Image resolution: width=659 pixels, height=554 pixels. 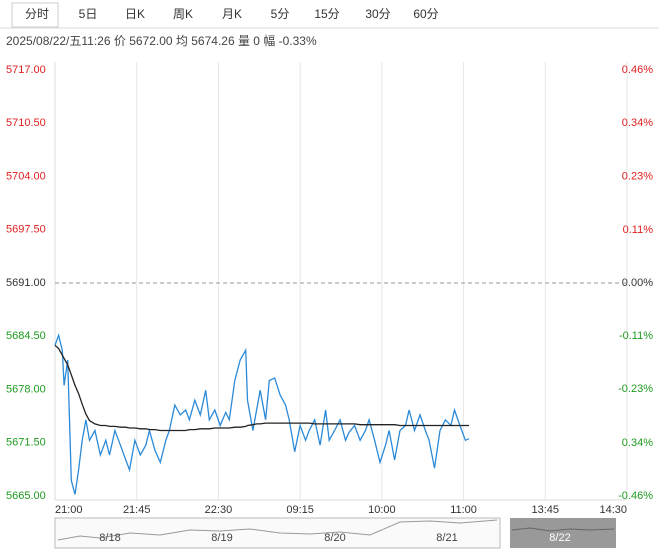 I want to click on navigator-active-sparkline, so click(x=563, y=529).